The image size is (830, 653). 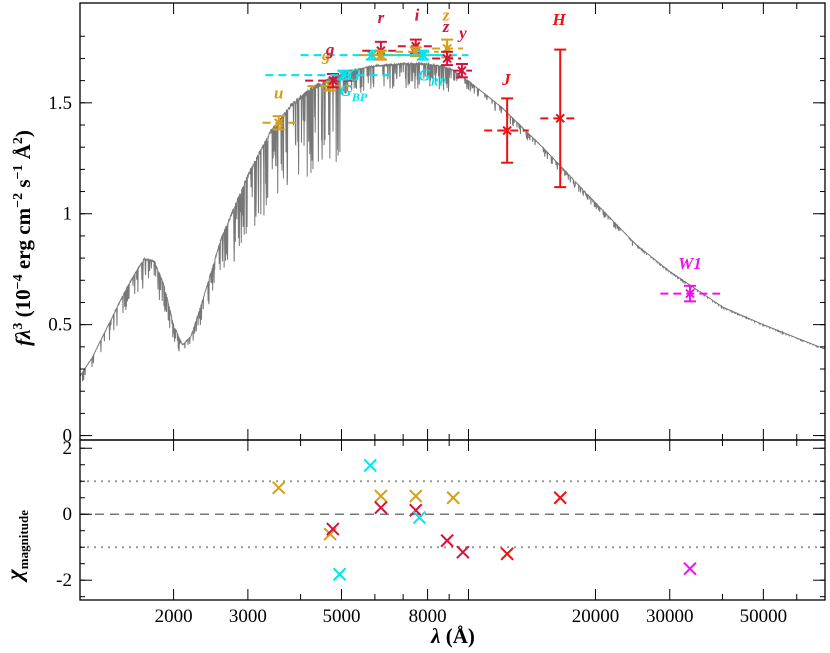 What do you see at coordinates (417, 15) in the screenshot?
I see `band-label-i: i` at bounding box center [417, 15].